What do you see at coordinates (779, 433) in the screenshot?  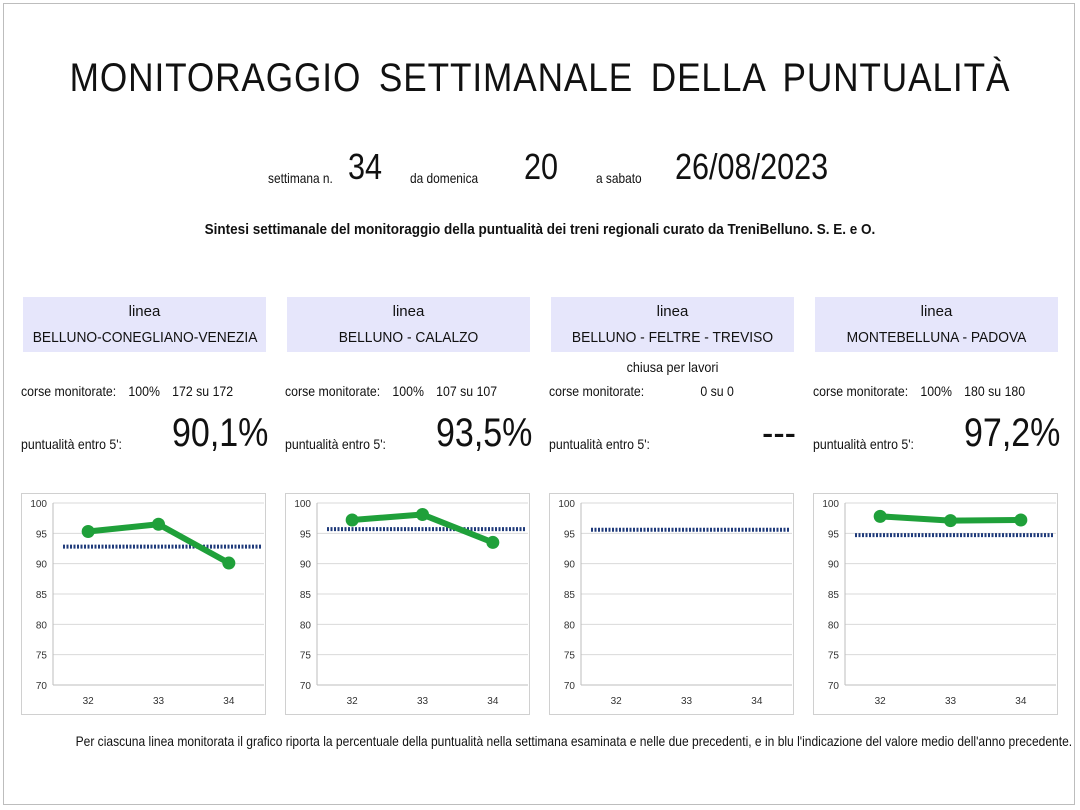 I see `punctuality-value: ---` at bounding box center [779, 433].